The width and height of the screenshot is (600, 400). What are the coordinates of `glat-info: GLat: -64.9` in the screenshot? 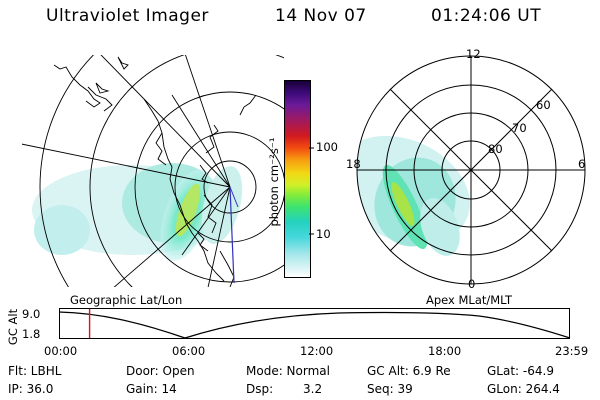 It's located at (520, 371).